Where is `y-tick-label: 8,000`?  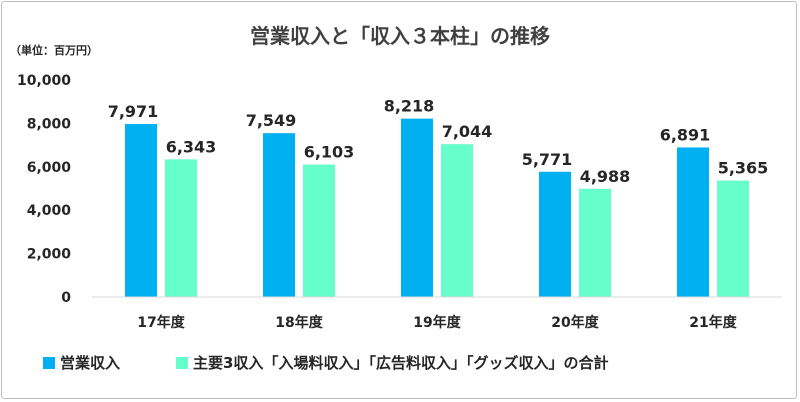
y-tick-label: 8,000 is located at coordinates (49, 124).